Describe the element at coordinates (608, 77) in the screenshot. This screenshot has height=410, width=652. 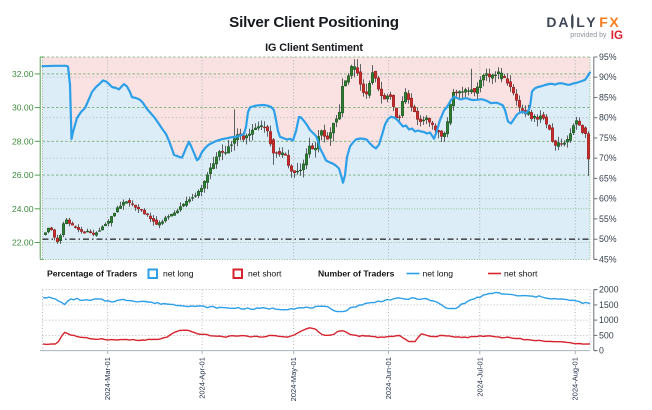
I see `svg-text: 90%` at that location.